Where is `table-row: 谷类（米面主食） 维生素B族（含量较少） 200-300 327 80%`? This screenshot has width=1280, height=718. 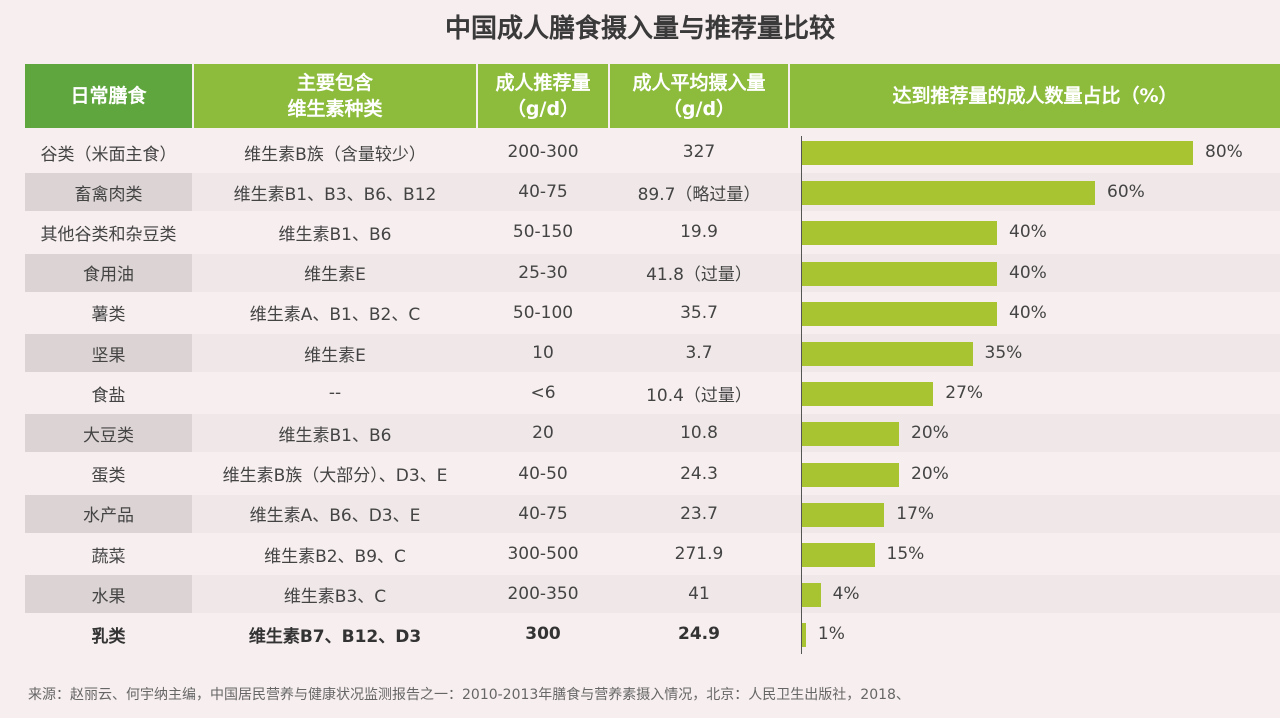
table-row: 谷类（米面主食） 维生素B族（含量较少） 200-300 327 80% is located at coordinates (652, 152).